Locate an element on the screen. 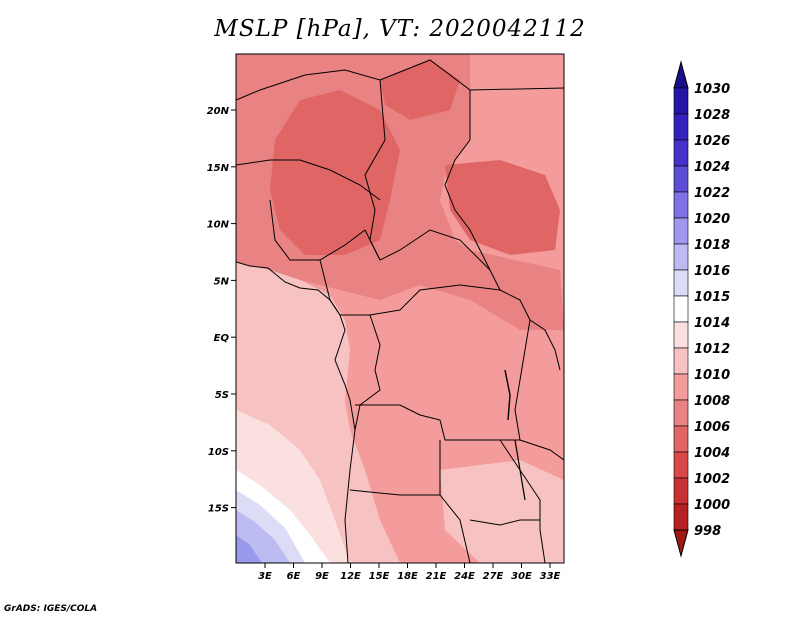 The width and height of the screenshot is (800, 618). lat-tick-label: 15N is located at coordinates (218, 168).